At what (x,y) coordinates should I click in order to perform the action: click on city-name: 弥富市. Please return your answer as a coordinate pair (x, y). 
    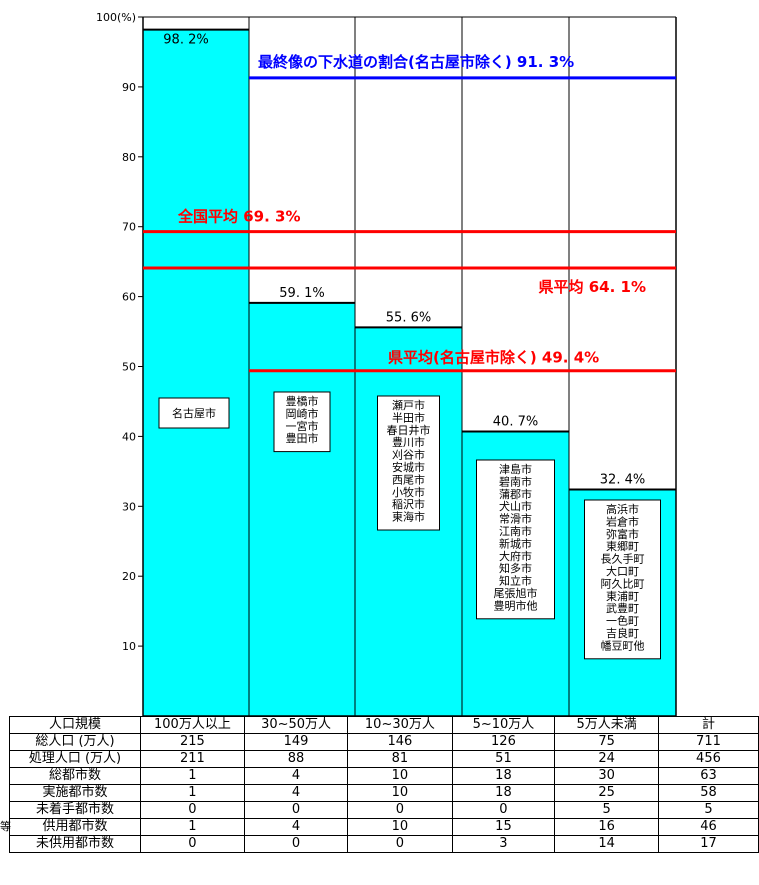
    Looking at the image, I should click on (622, 534).